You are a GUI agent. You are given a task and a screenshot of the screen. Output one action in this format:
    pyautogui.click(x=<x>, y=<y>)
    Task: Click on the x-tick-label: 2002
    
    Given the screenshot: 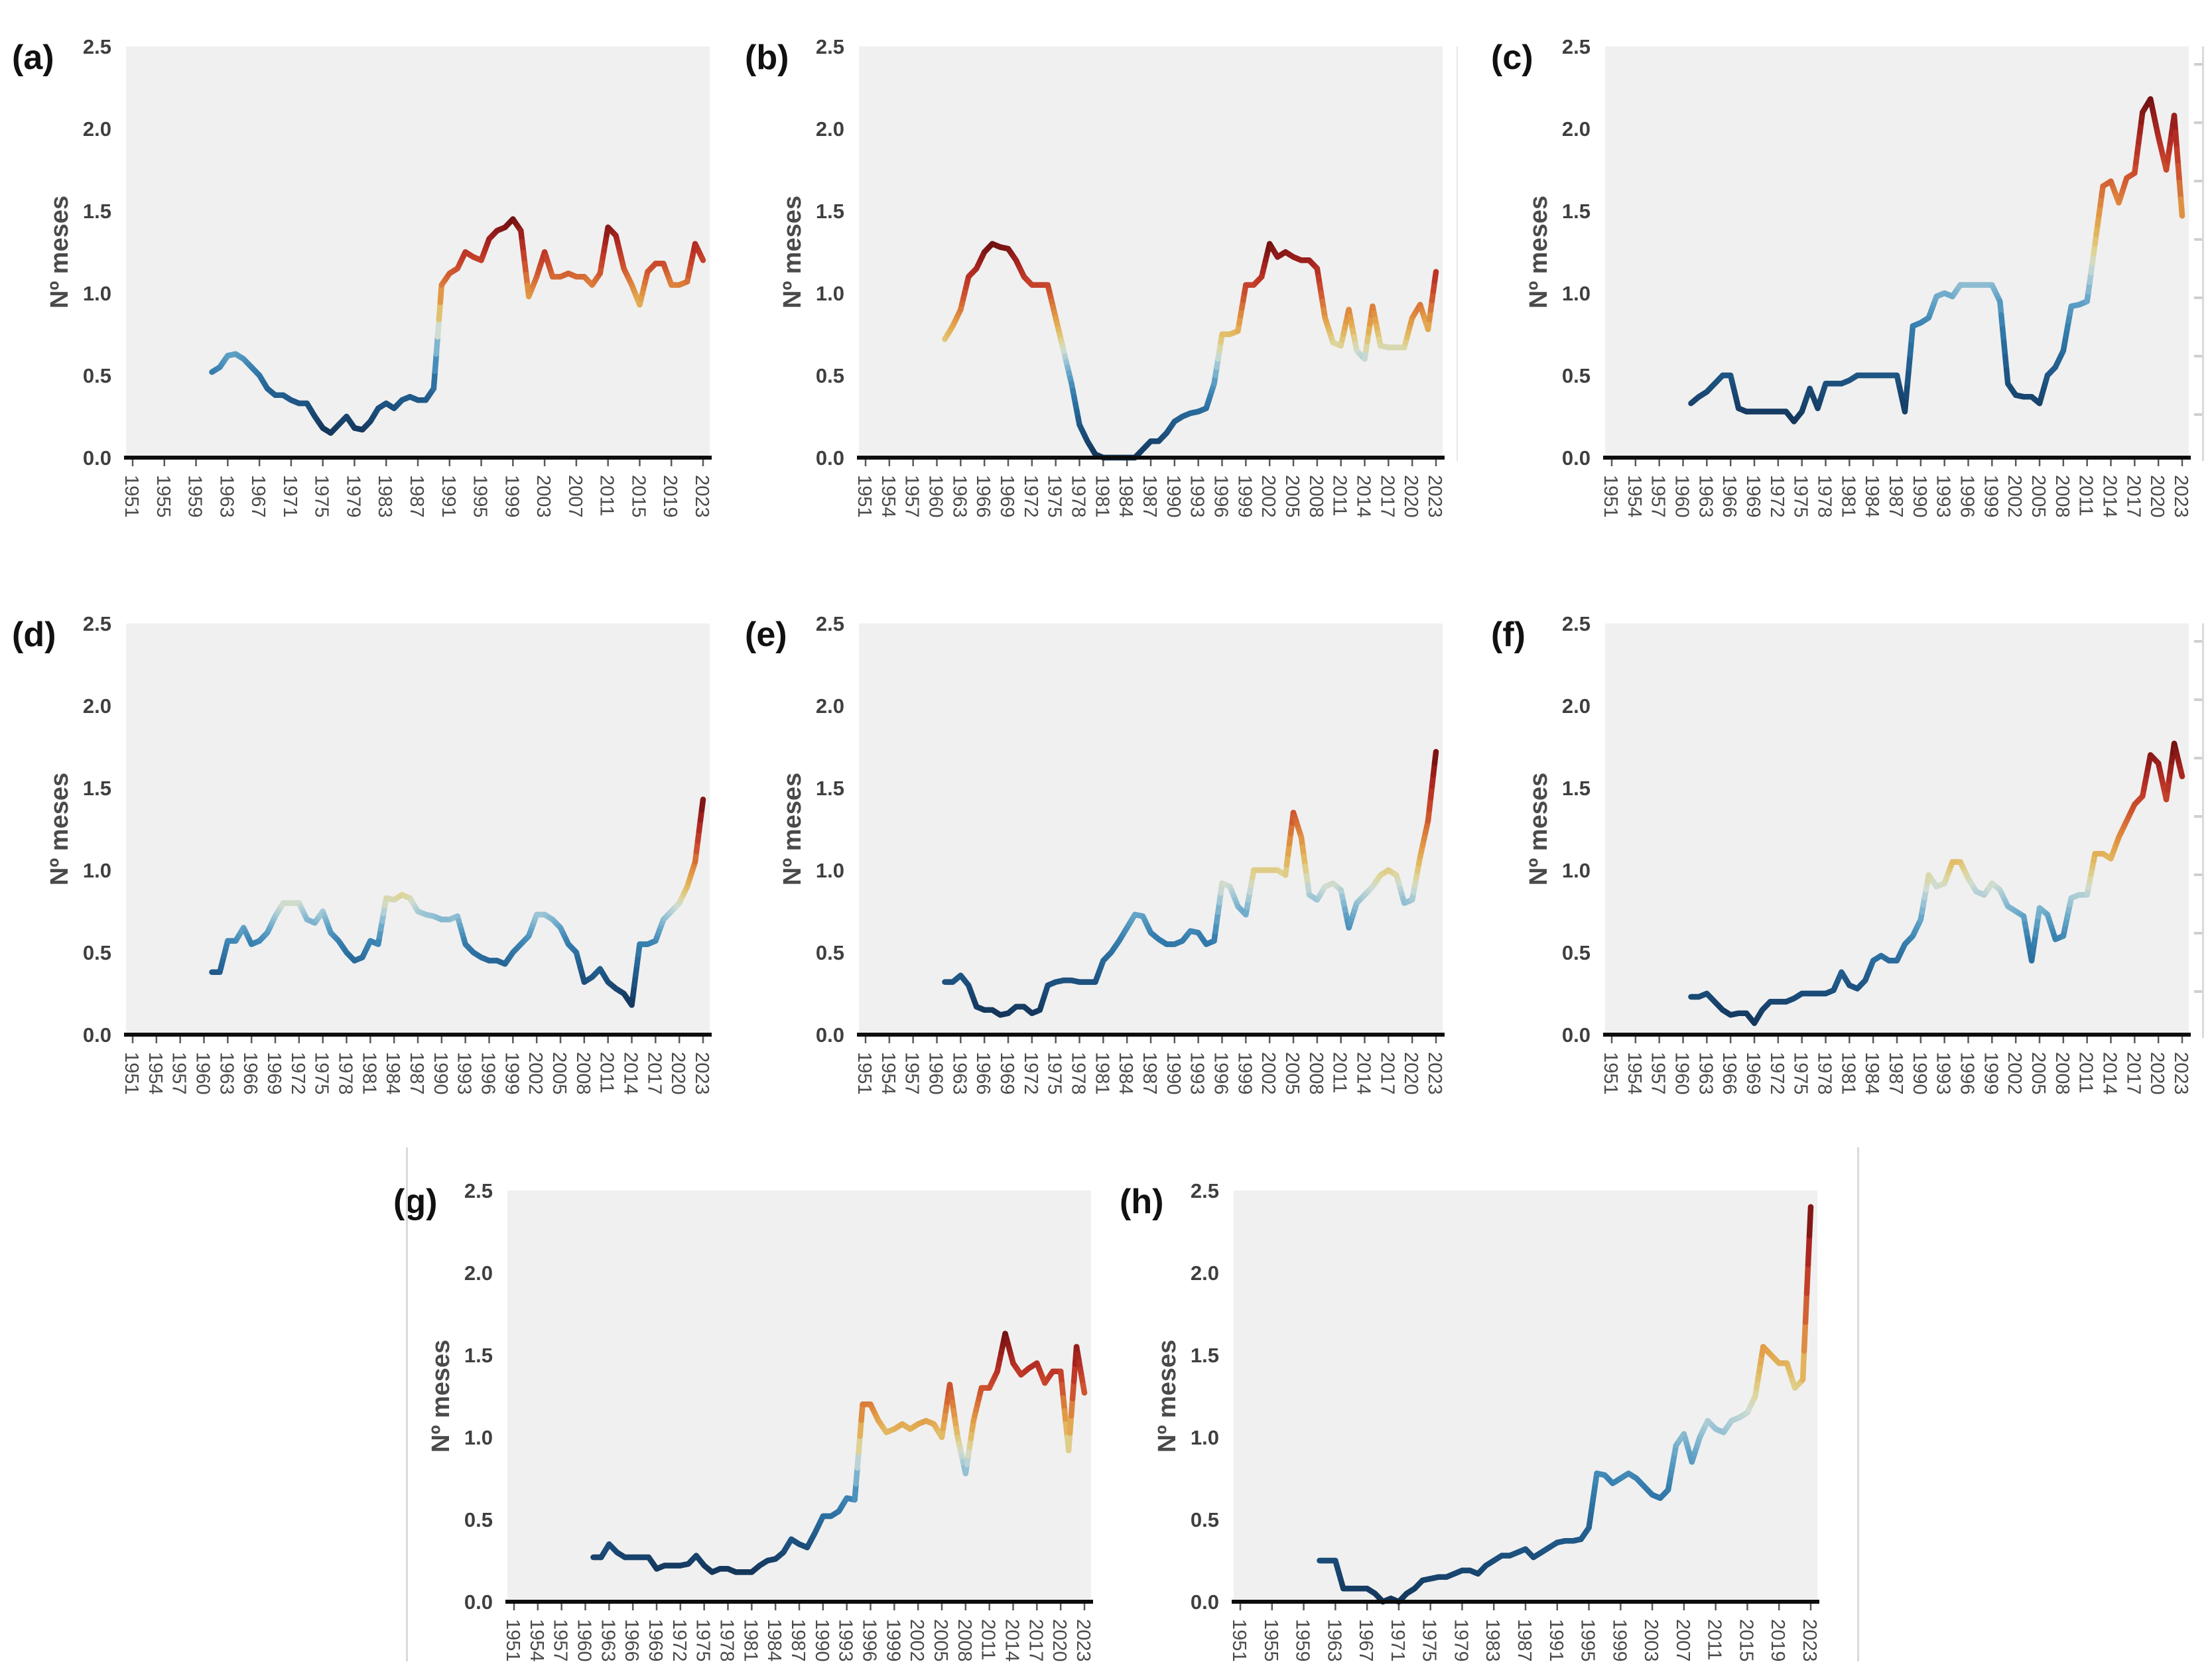 What is the action you would take?
    pyautogui.click(x=2014, y=1073)
    